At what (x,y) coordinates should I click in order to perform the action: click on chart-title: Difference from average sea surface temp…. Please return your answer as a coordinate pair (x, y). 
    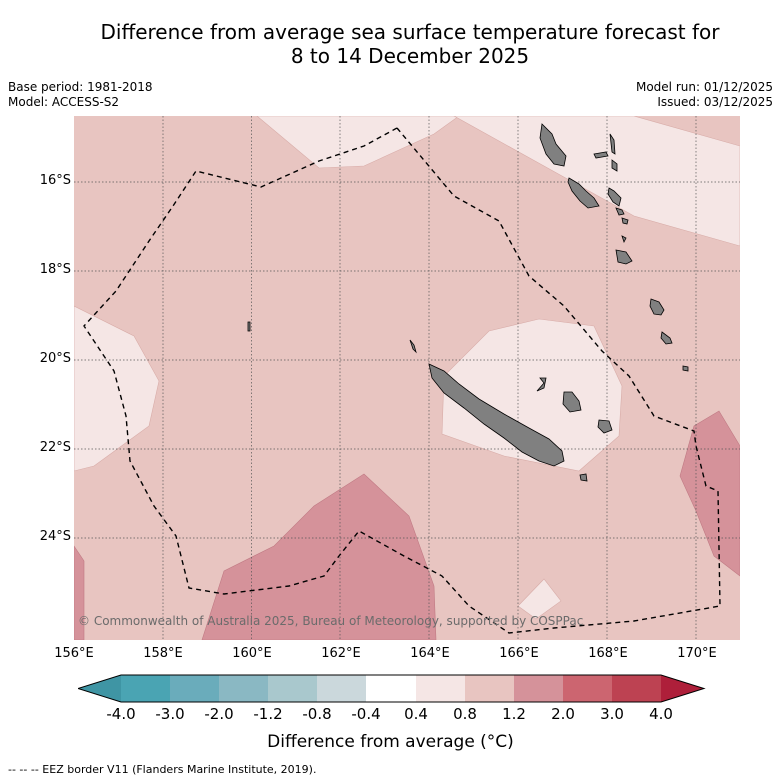
    Looking at the image, I should click on (410, 44).